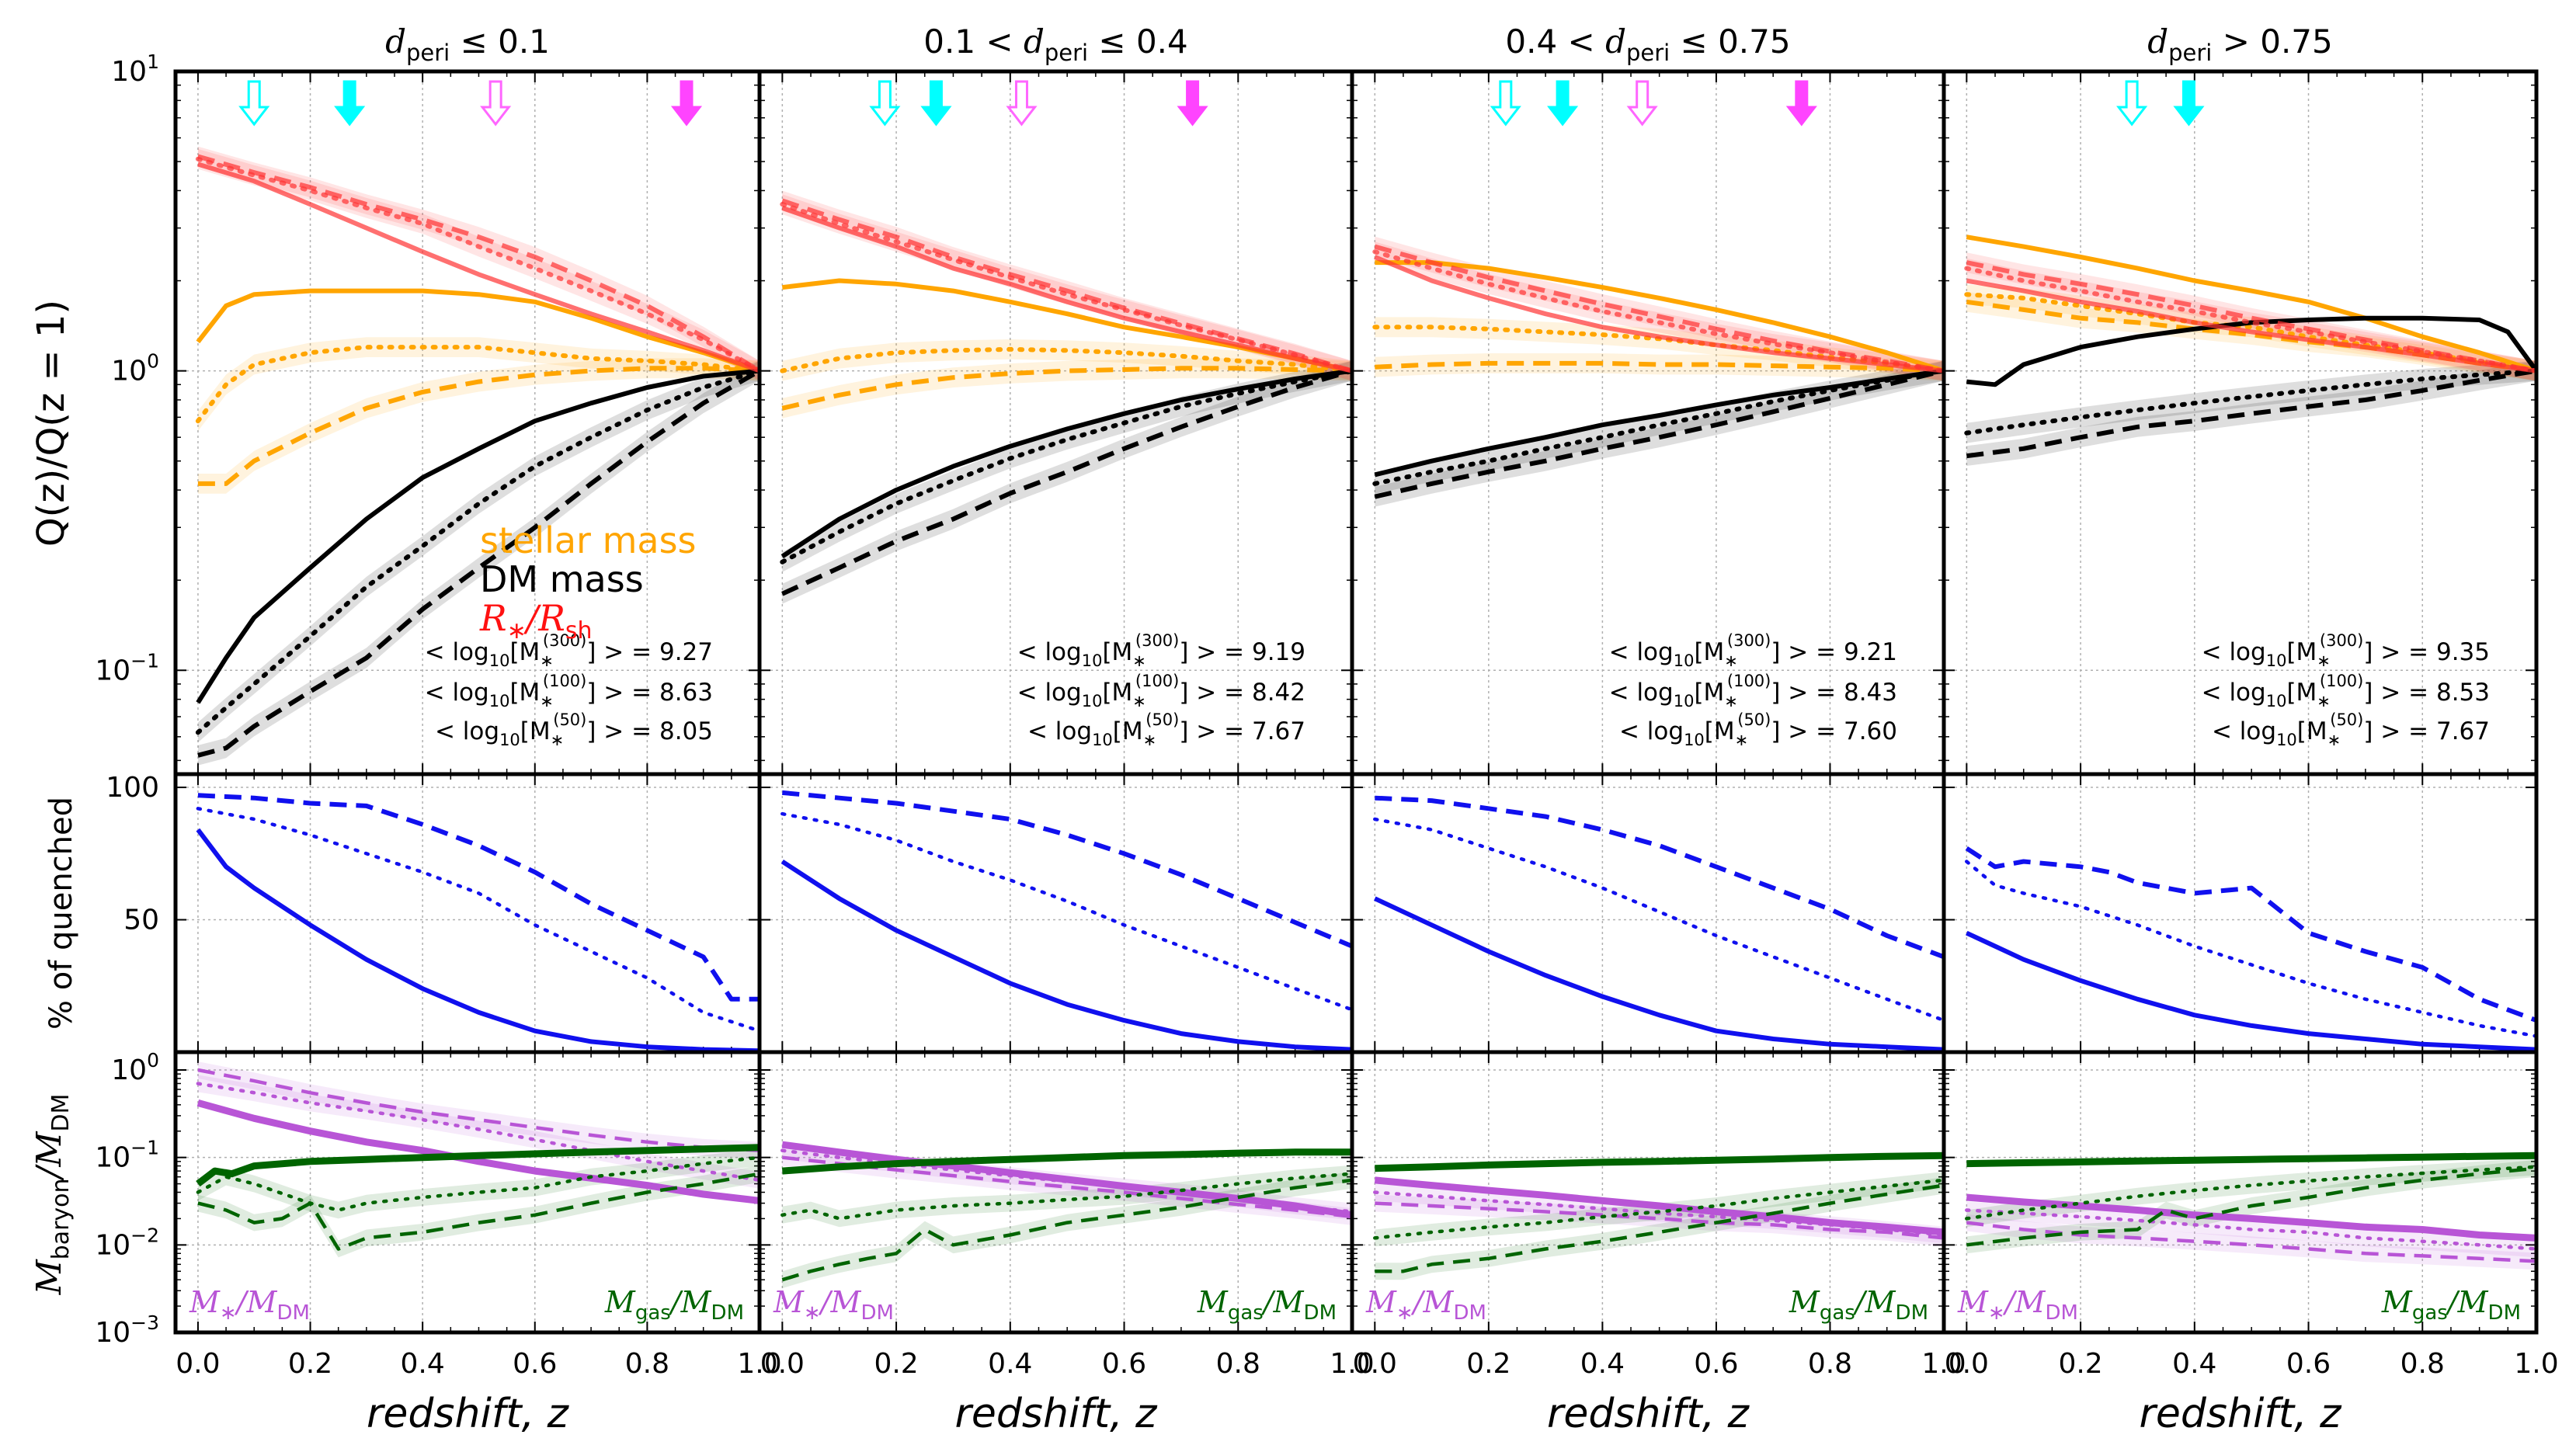  I want to click on bottom-y-tick-label: 10⁻³, so click(127, 1330).